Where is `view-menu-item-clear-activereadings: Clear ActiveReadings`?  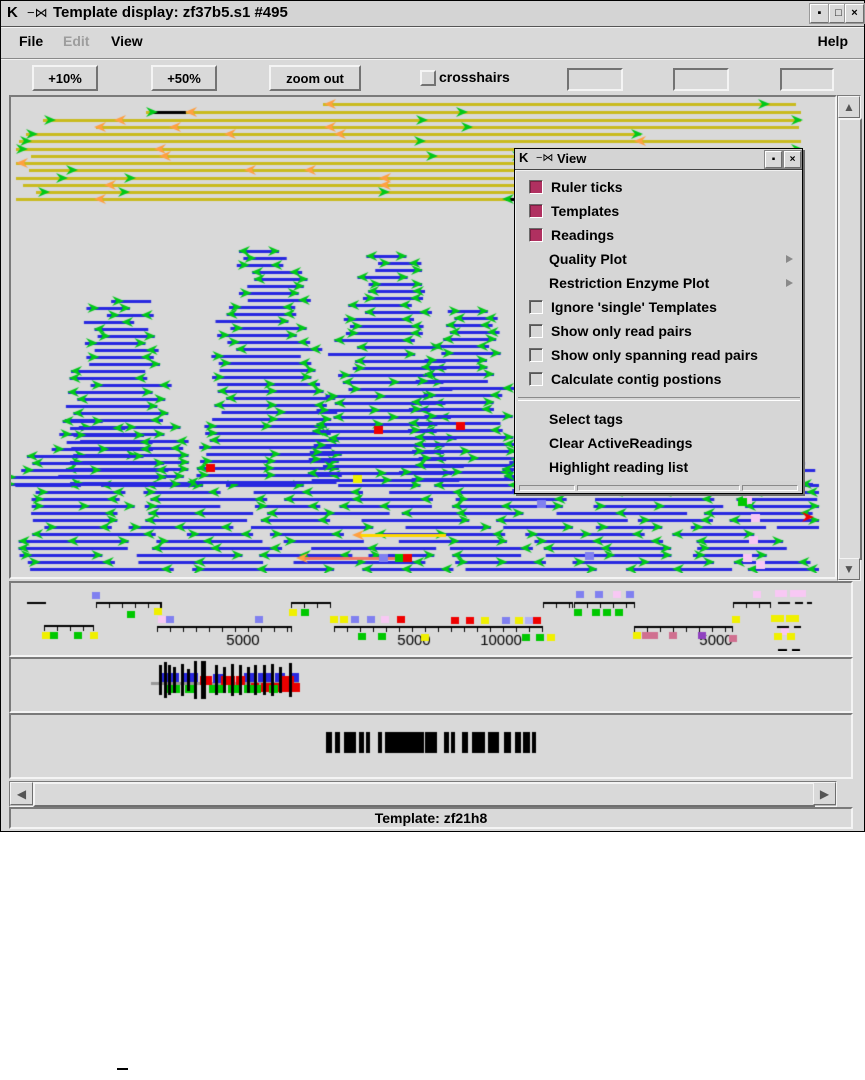
view-menu-item-clear-activereadings: Clear ActiveReadings is located at coordinates (659, 443).